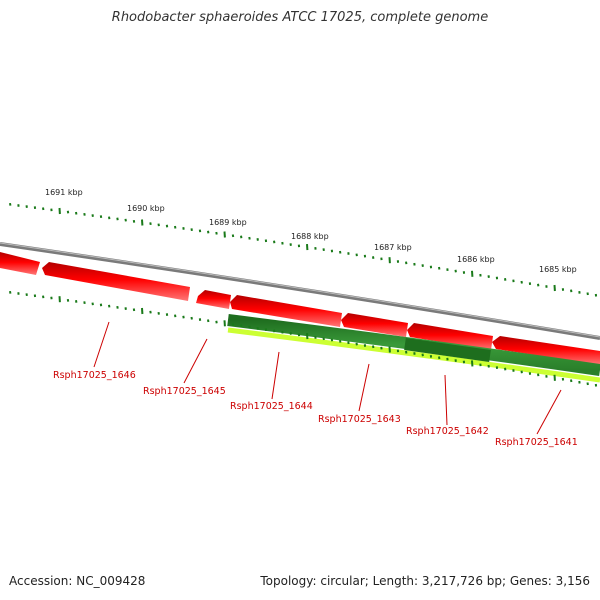 Image resolution: width=600 pixels, height=600 pixels. Describe the element at coordinates (94, 375) in the screenshot. I see `gene-label: Rsph17025_1646` at that location.